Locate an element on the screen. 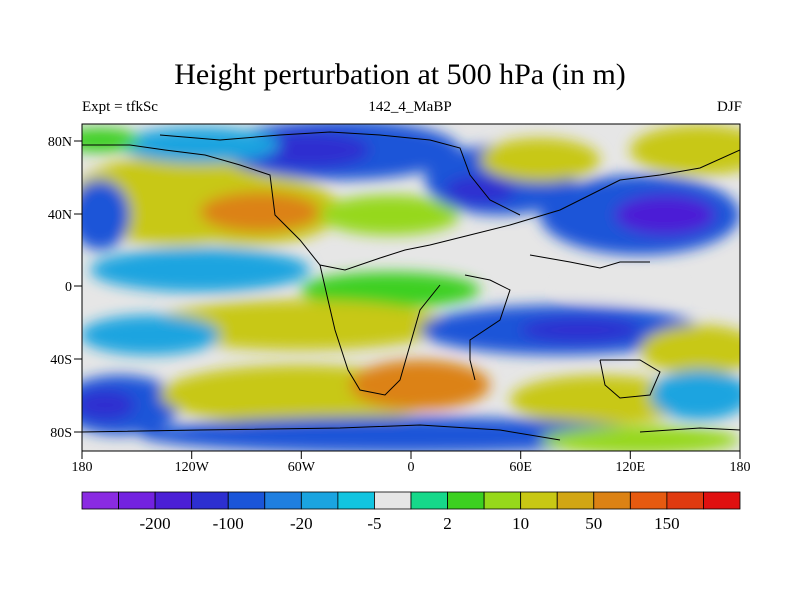  colorbar-label: 150 is located at coordinates (667, 523).